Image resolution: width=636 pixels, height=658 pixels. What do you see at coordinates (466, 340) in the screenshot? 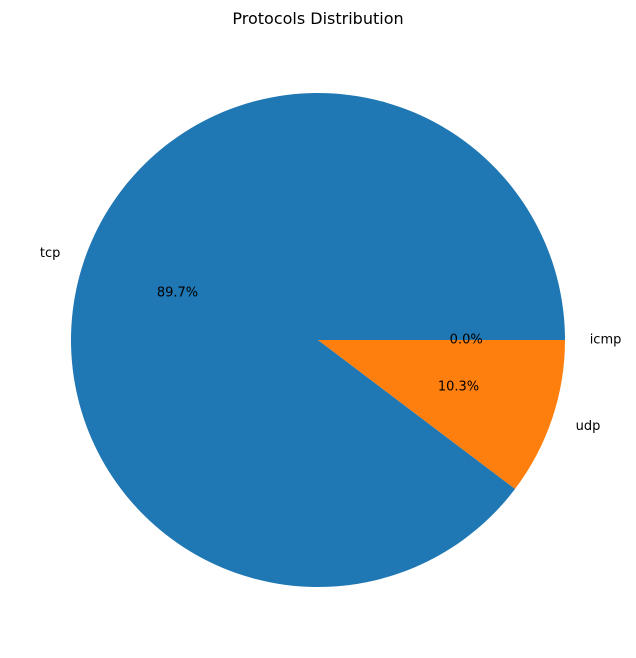
I see `pct-label-icmp: 0.0%` at bounding box center [466, 340].